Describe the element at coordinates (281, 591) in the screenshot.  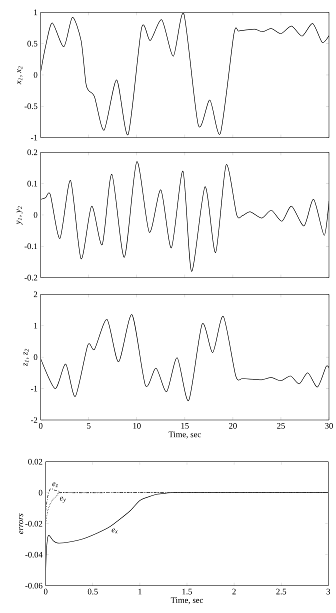
I see `x-tick-label: 2.5` at that location.